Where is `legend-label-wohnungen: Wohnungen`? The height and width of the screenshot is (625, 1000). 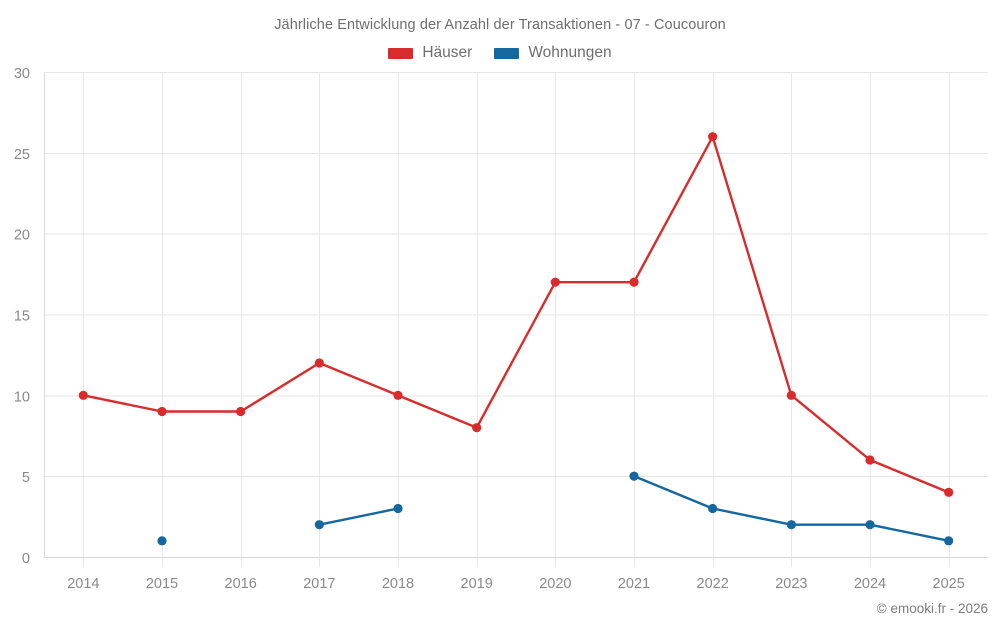
legend-label-wohnungen: Wohnungen is located at coordinates (570, 52).